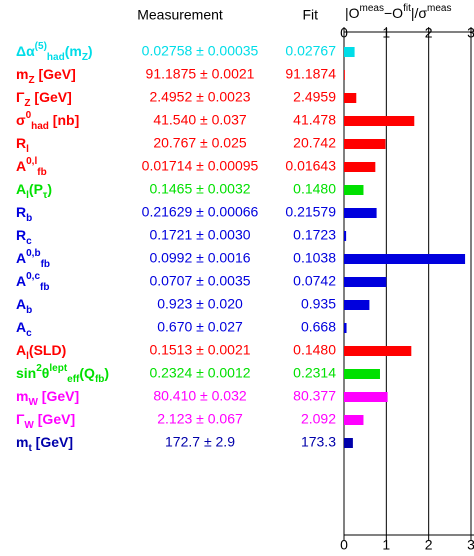  Describe the element at coordinates (200, 143) in the screenshot. I see `measurement: 20.767 ± 0.025` at that location.